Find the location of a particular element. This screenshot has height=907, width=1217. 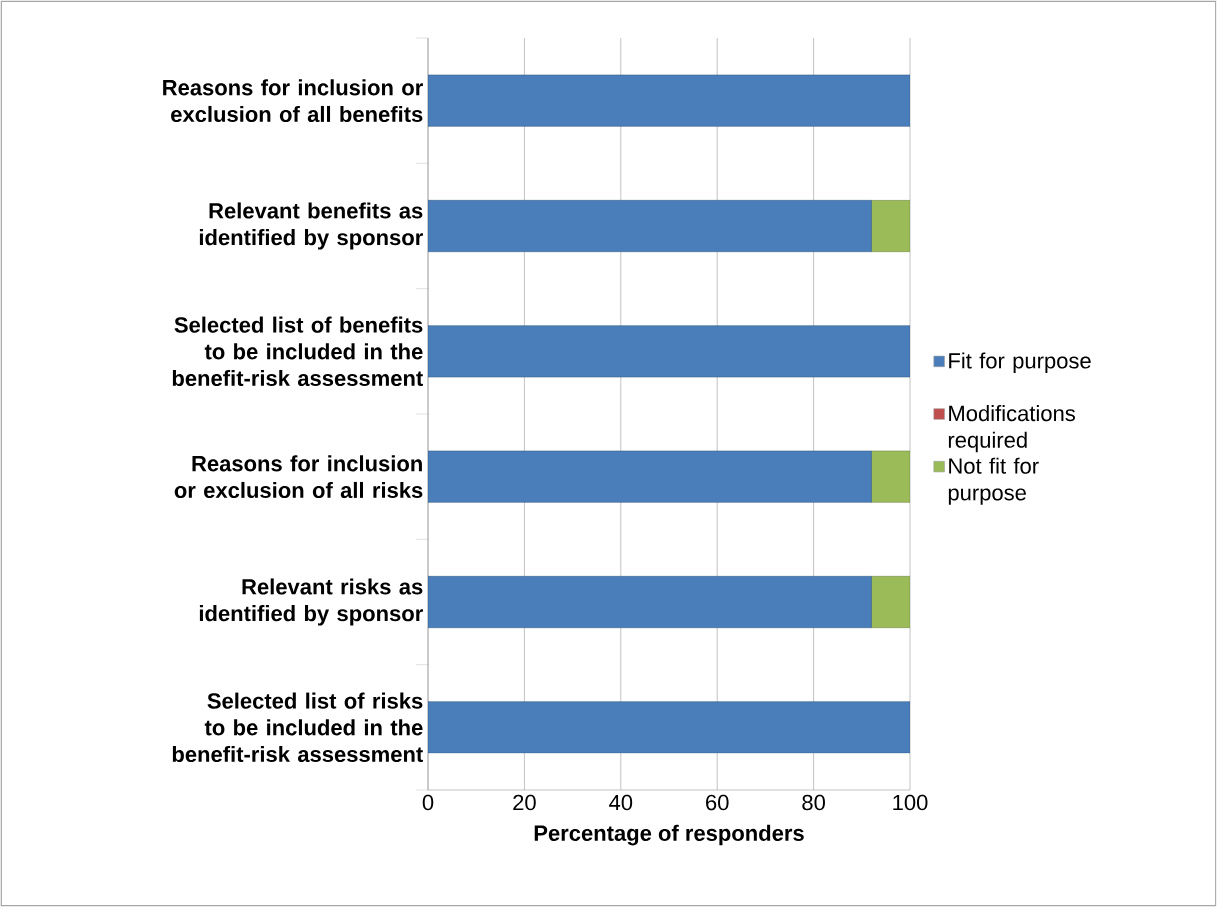

legend-label: Fit for purpose is located at coordinates (1020, 362).